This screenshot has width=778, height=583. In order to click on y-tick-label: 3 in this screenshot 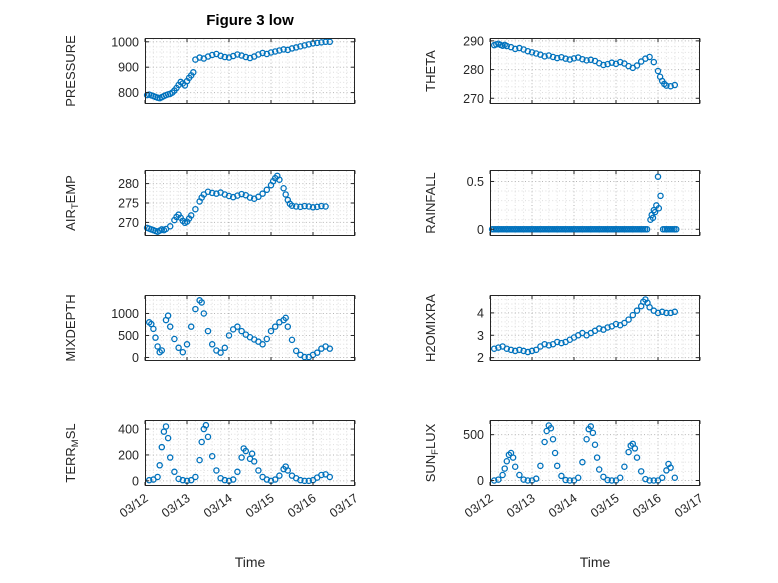, I will do `click(480, 336)`.